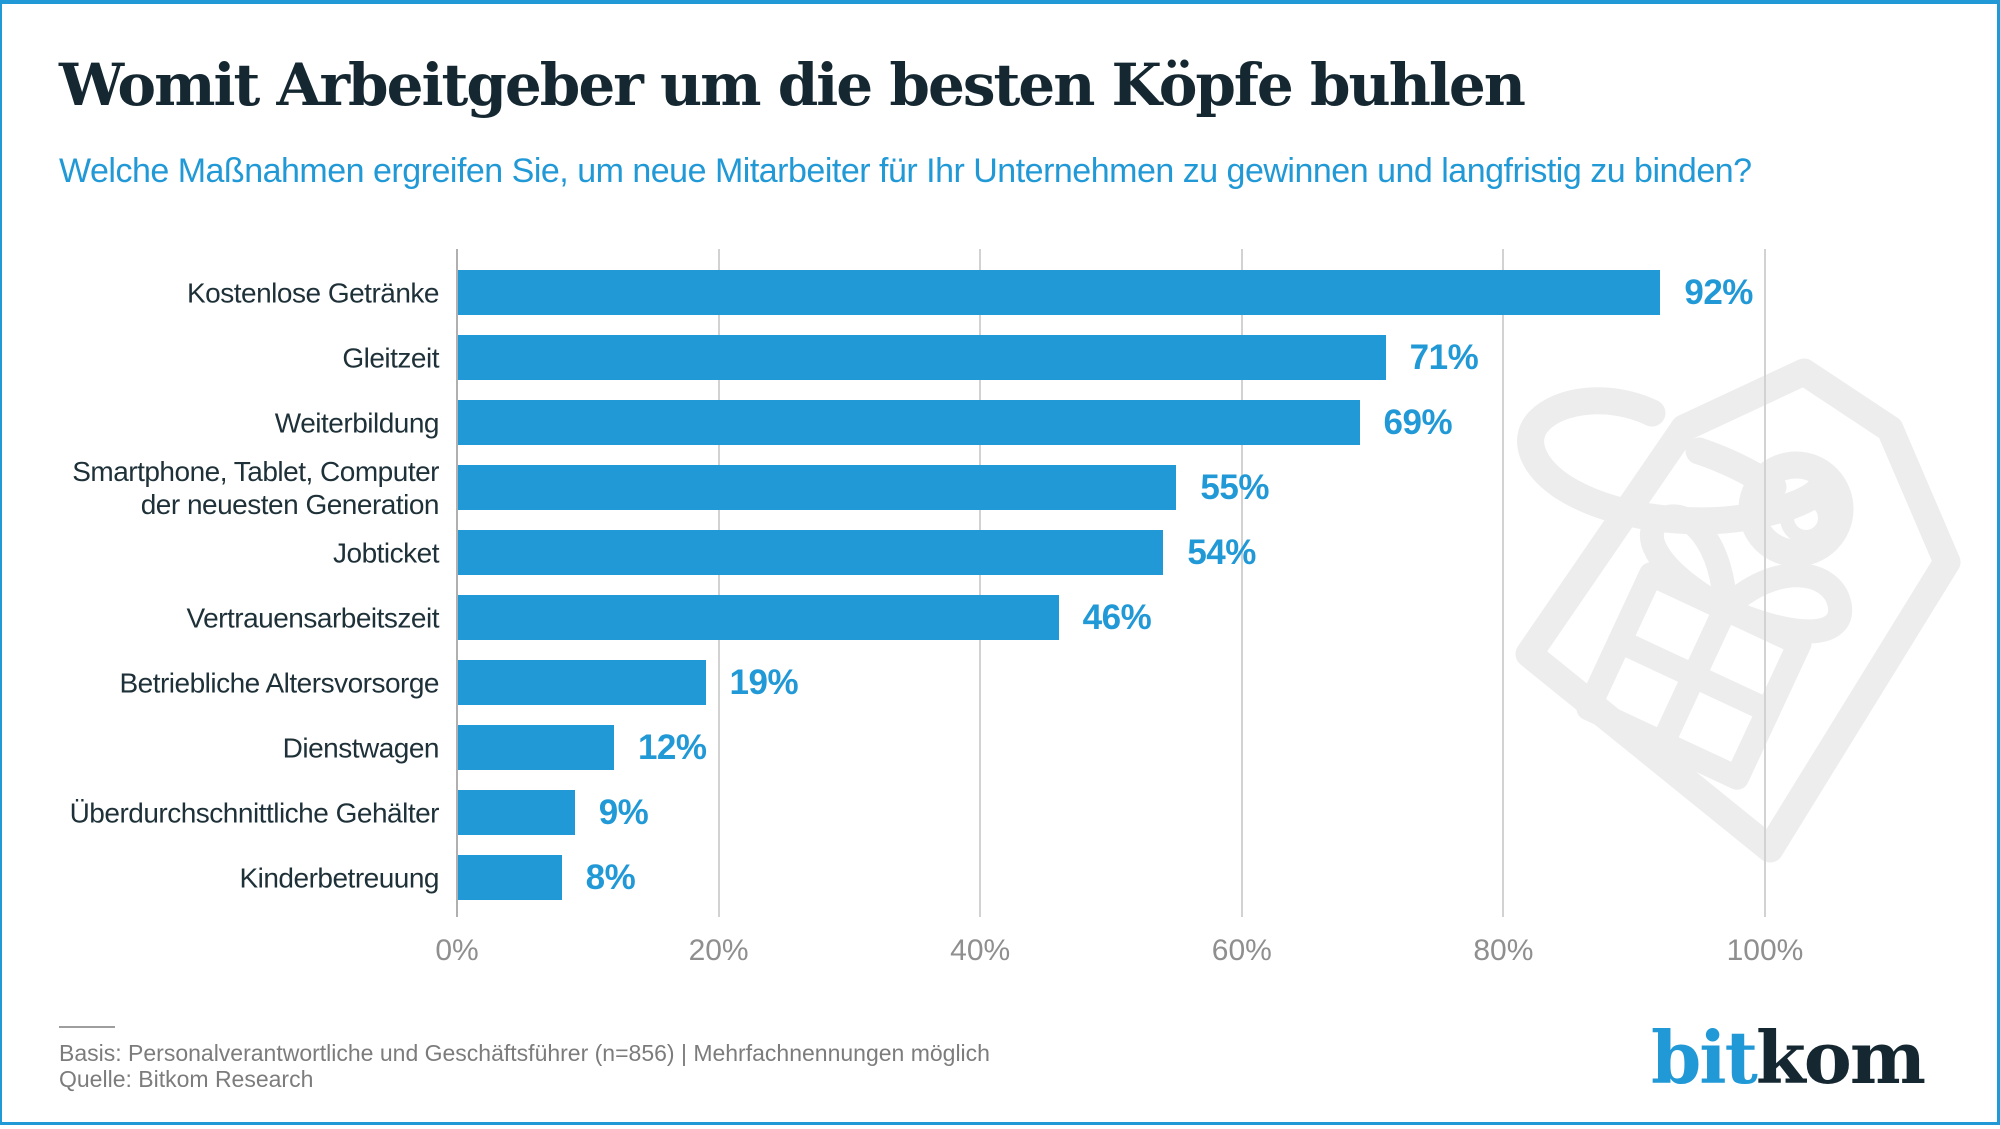  I want to click on category-label: Überdurchschnittliche Gehälter, so click(254, 812).